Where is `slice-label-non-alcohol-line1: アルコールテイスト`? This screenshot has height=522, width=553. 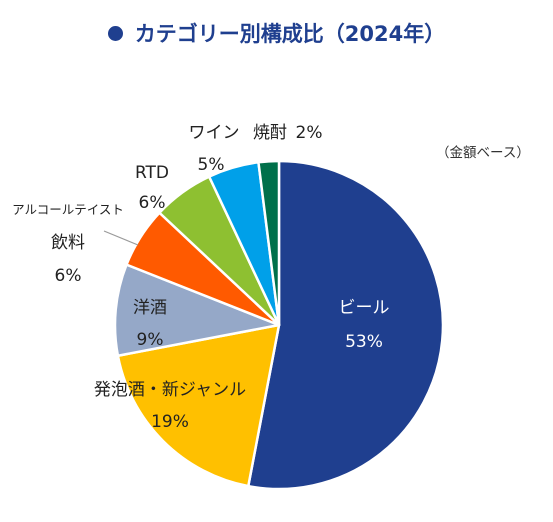 slice-label-non-alcohol-line1: アルコールテイスト is located at coordinates (68, 209).